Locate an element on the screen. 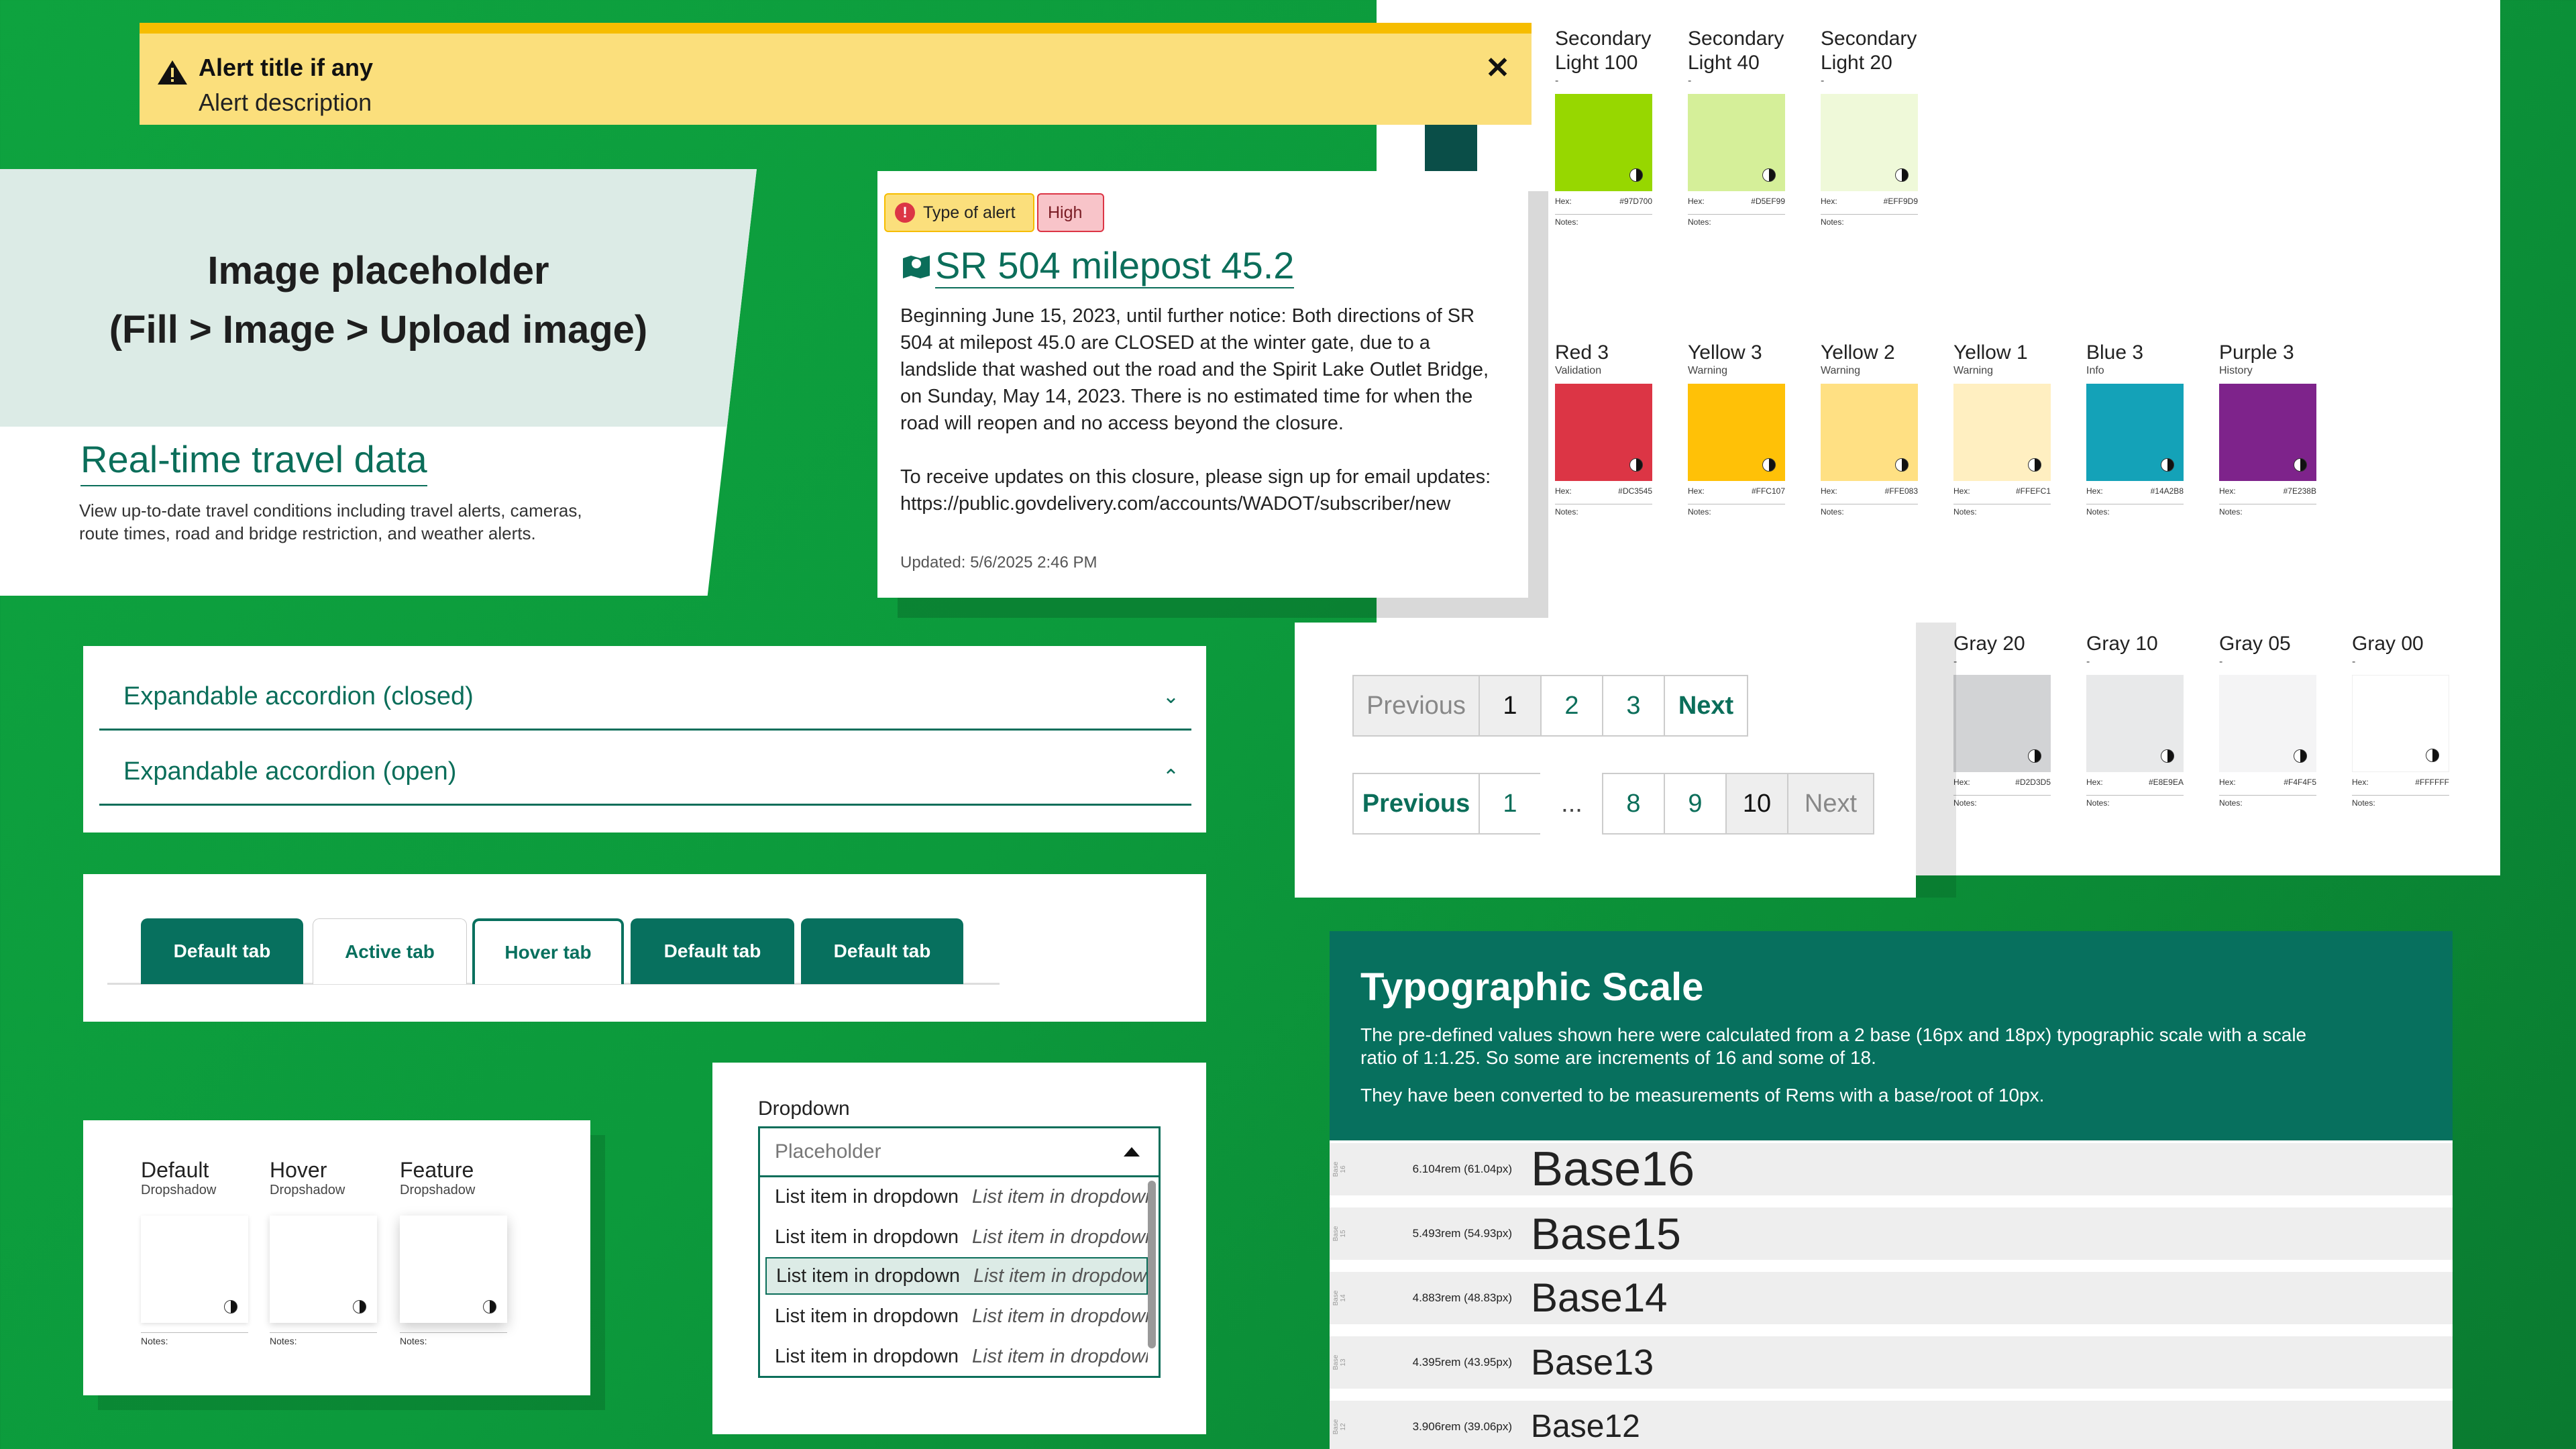  row-sample: Base14 is located at coordinates (1599, 1297).